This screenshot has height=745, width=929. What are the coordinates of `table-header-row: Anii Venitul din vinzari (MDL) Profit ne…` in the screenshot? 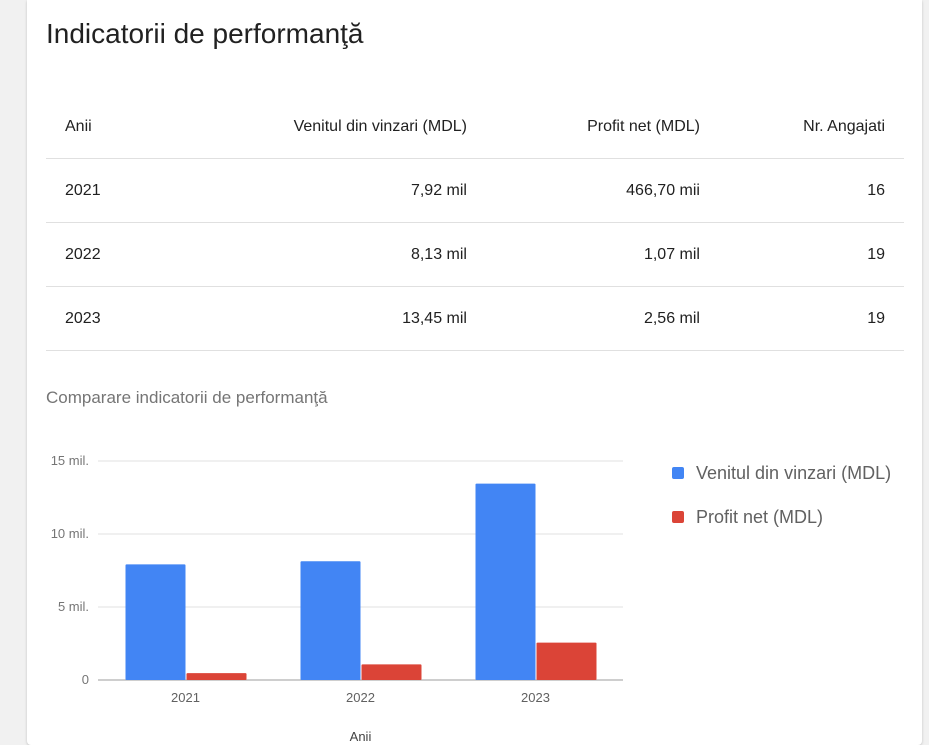 It's located at (475, 127).